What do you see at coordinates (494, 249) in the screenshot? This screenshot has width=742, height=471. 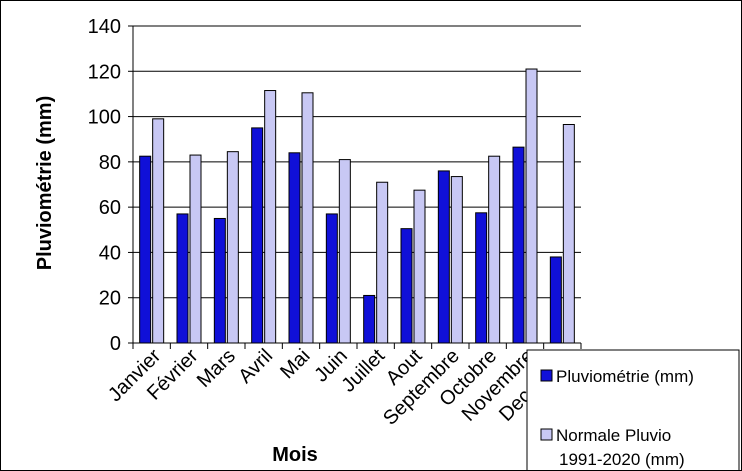 I see `bar-normale-octobre` at bounding box center [494, 249].